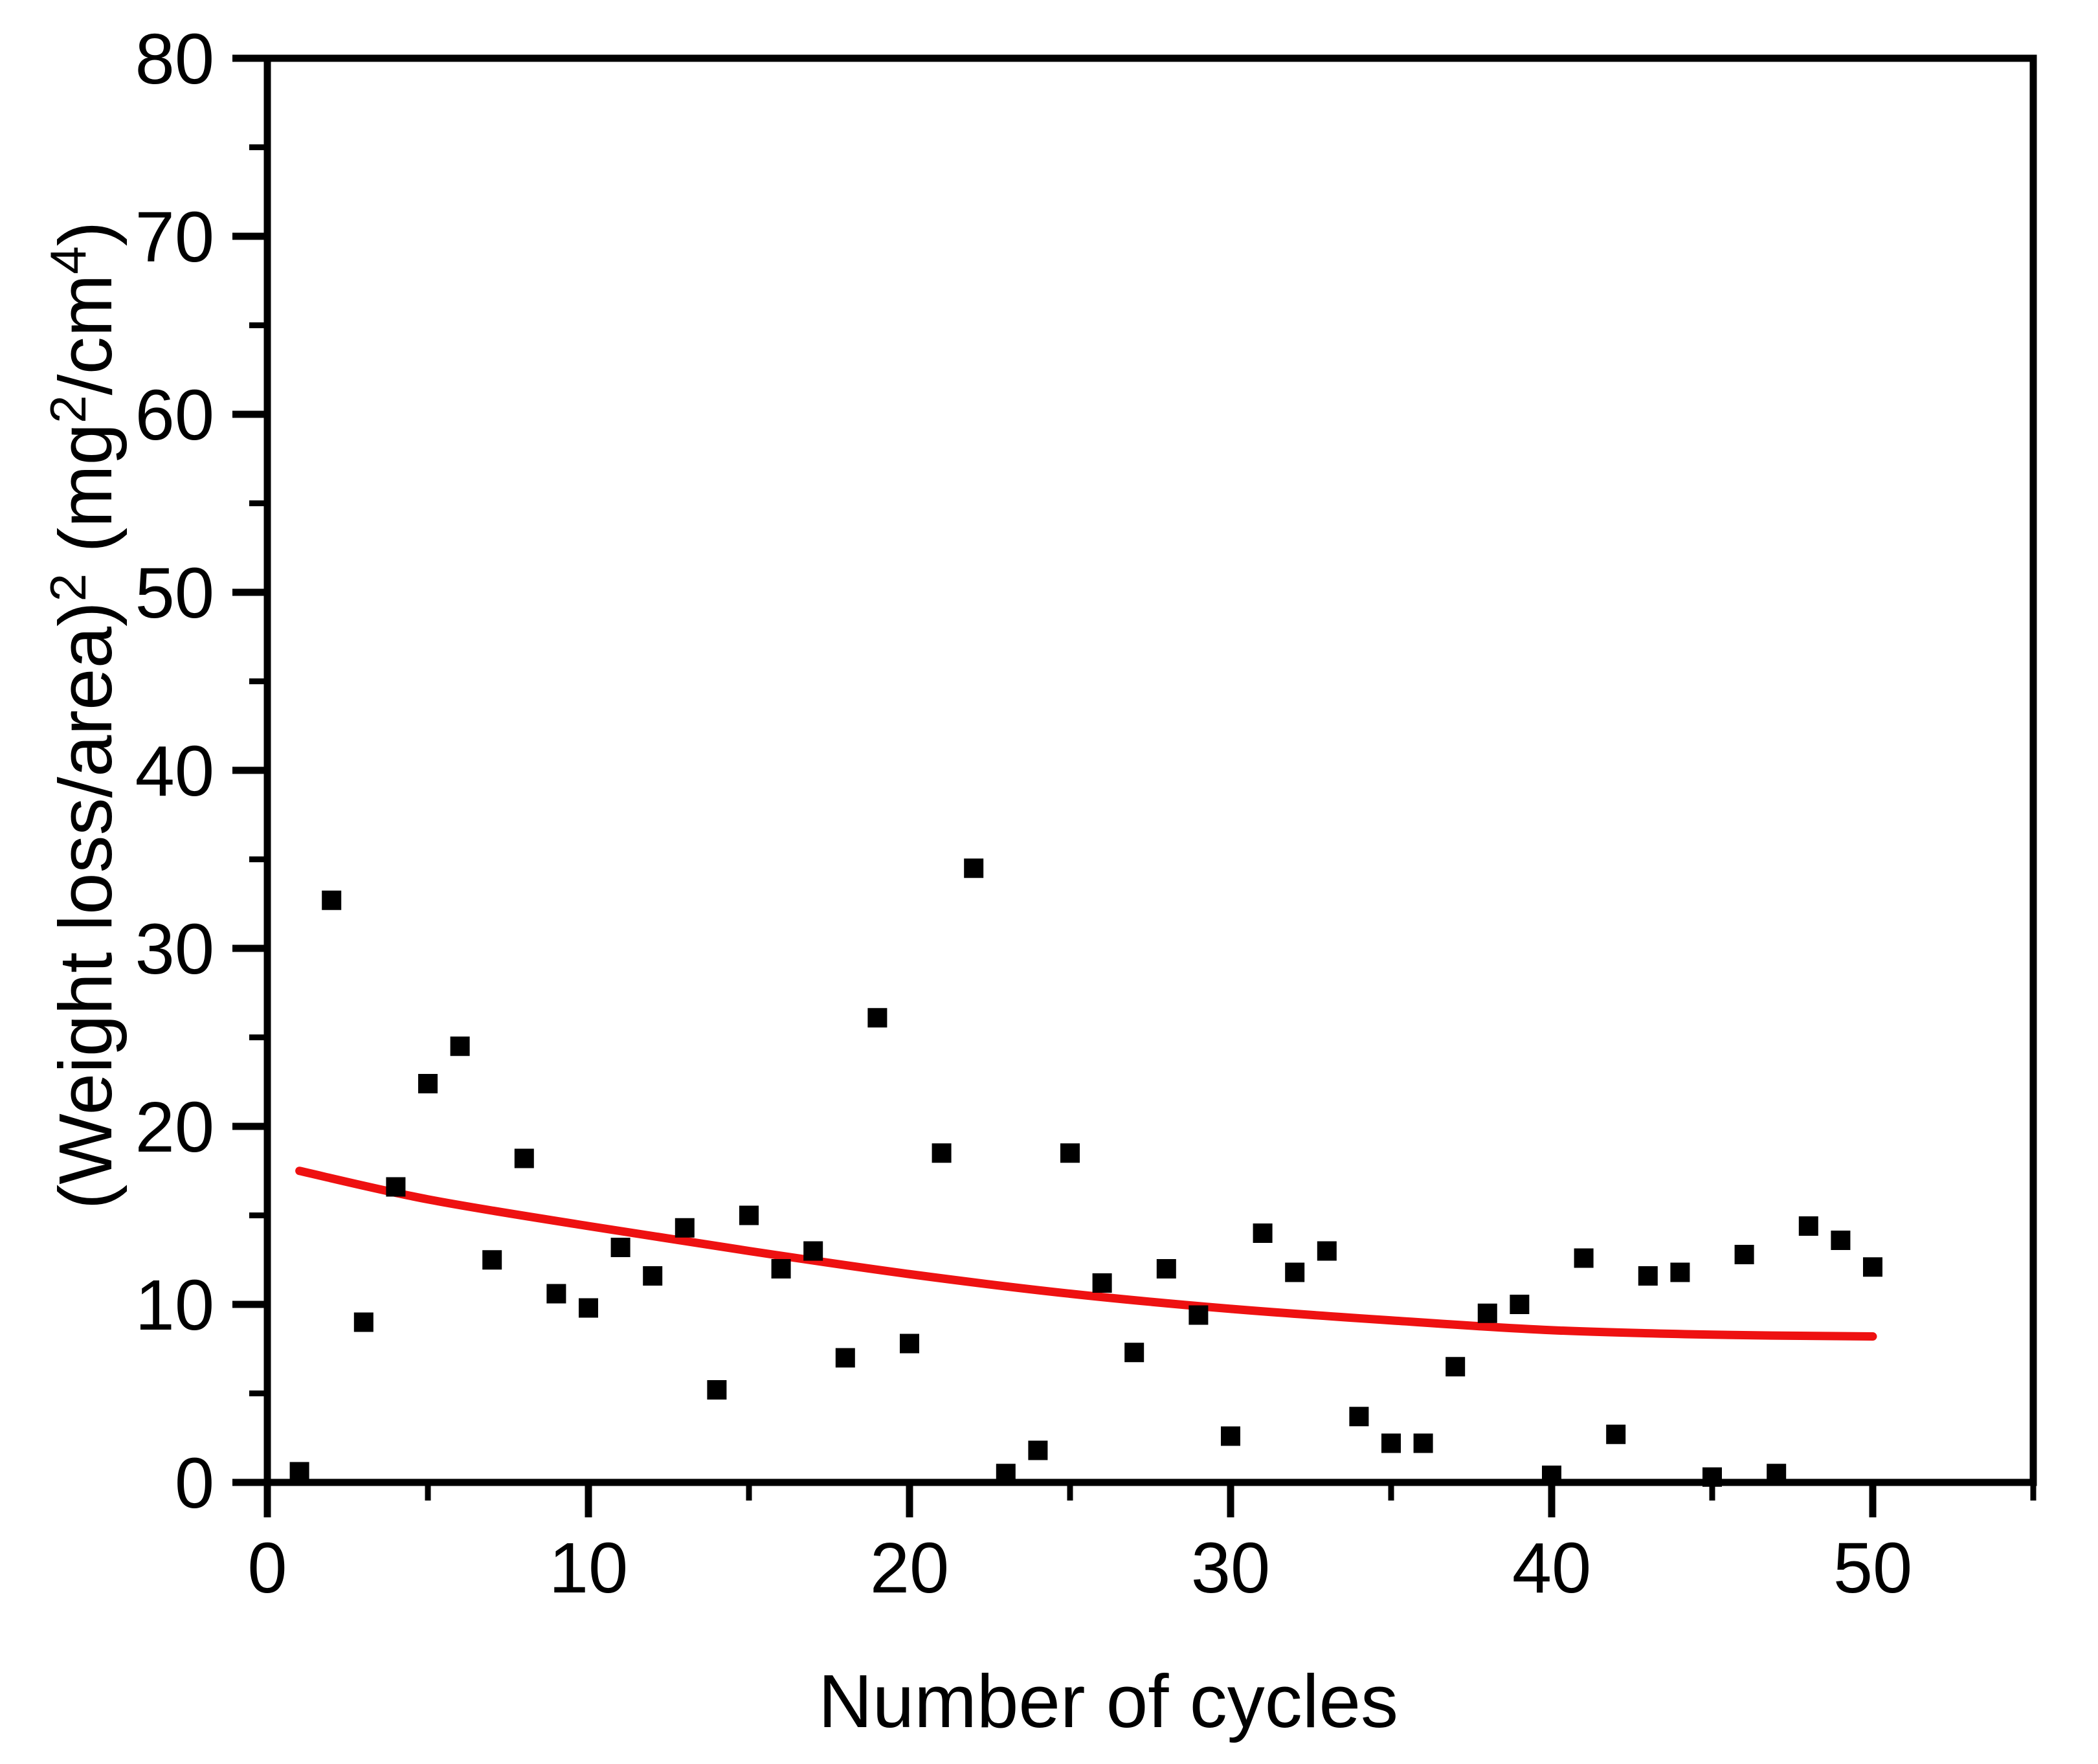 Image resolution: width=2098 pixels, height=1764 pixels. I want to click on x-tick-labels: 0 10 20 30 40 50, so click(1079, 1568).